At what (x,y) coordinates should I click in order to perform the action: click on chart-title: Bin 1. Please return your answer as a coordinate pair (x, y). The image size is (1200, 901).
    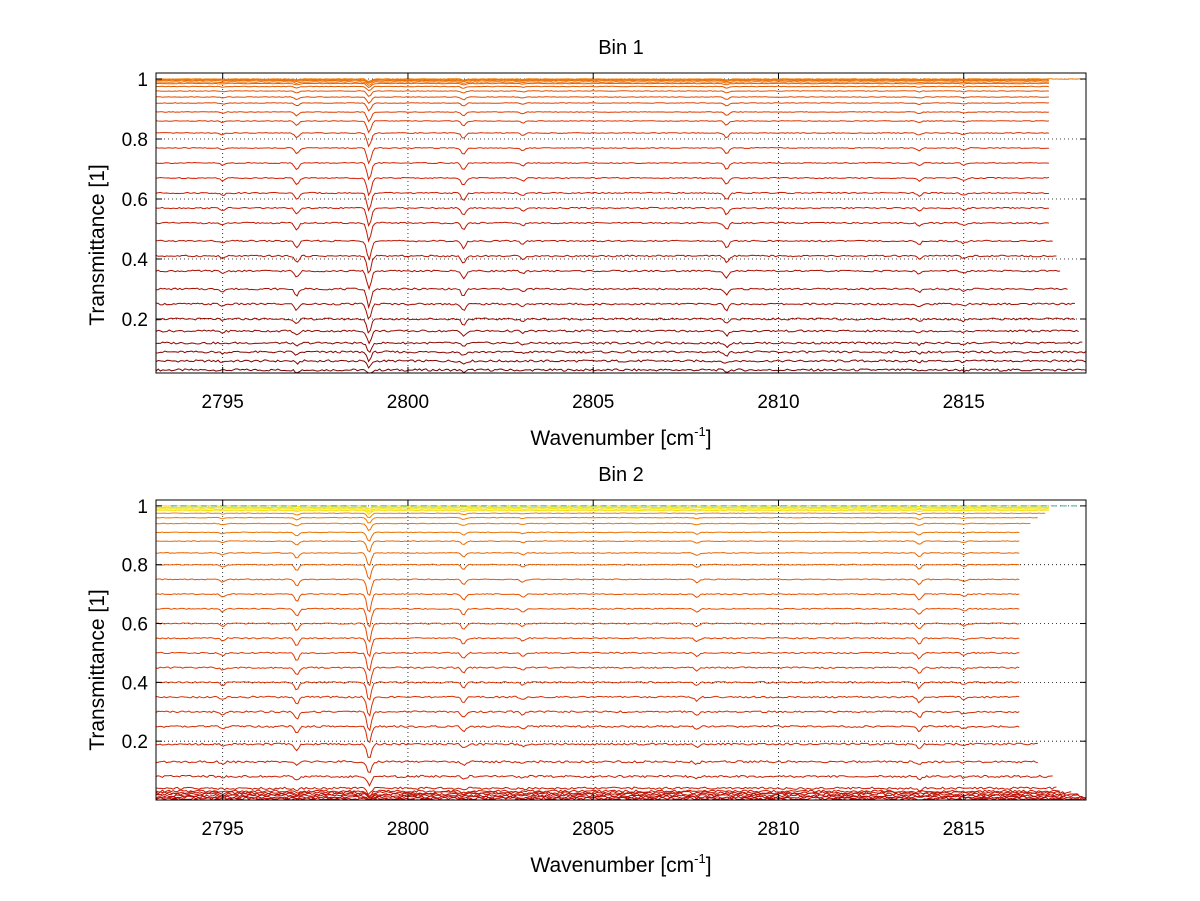
    Looking at the image, I should click on (621, 48).